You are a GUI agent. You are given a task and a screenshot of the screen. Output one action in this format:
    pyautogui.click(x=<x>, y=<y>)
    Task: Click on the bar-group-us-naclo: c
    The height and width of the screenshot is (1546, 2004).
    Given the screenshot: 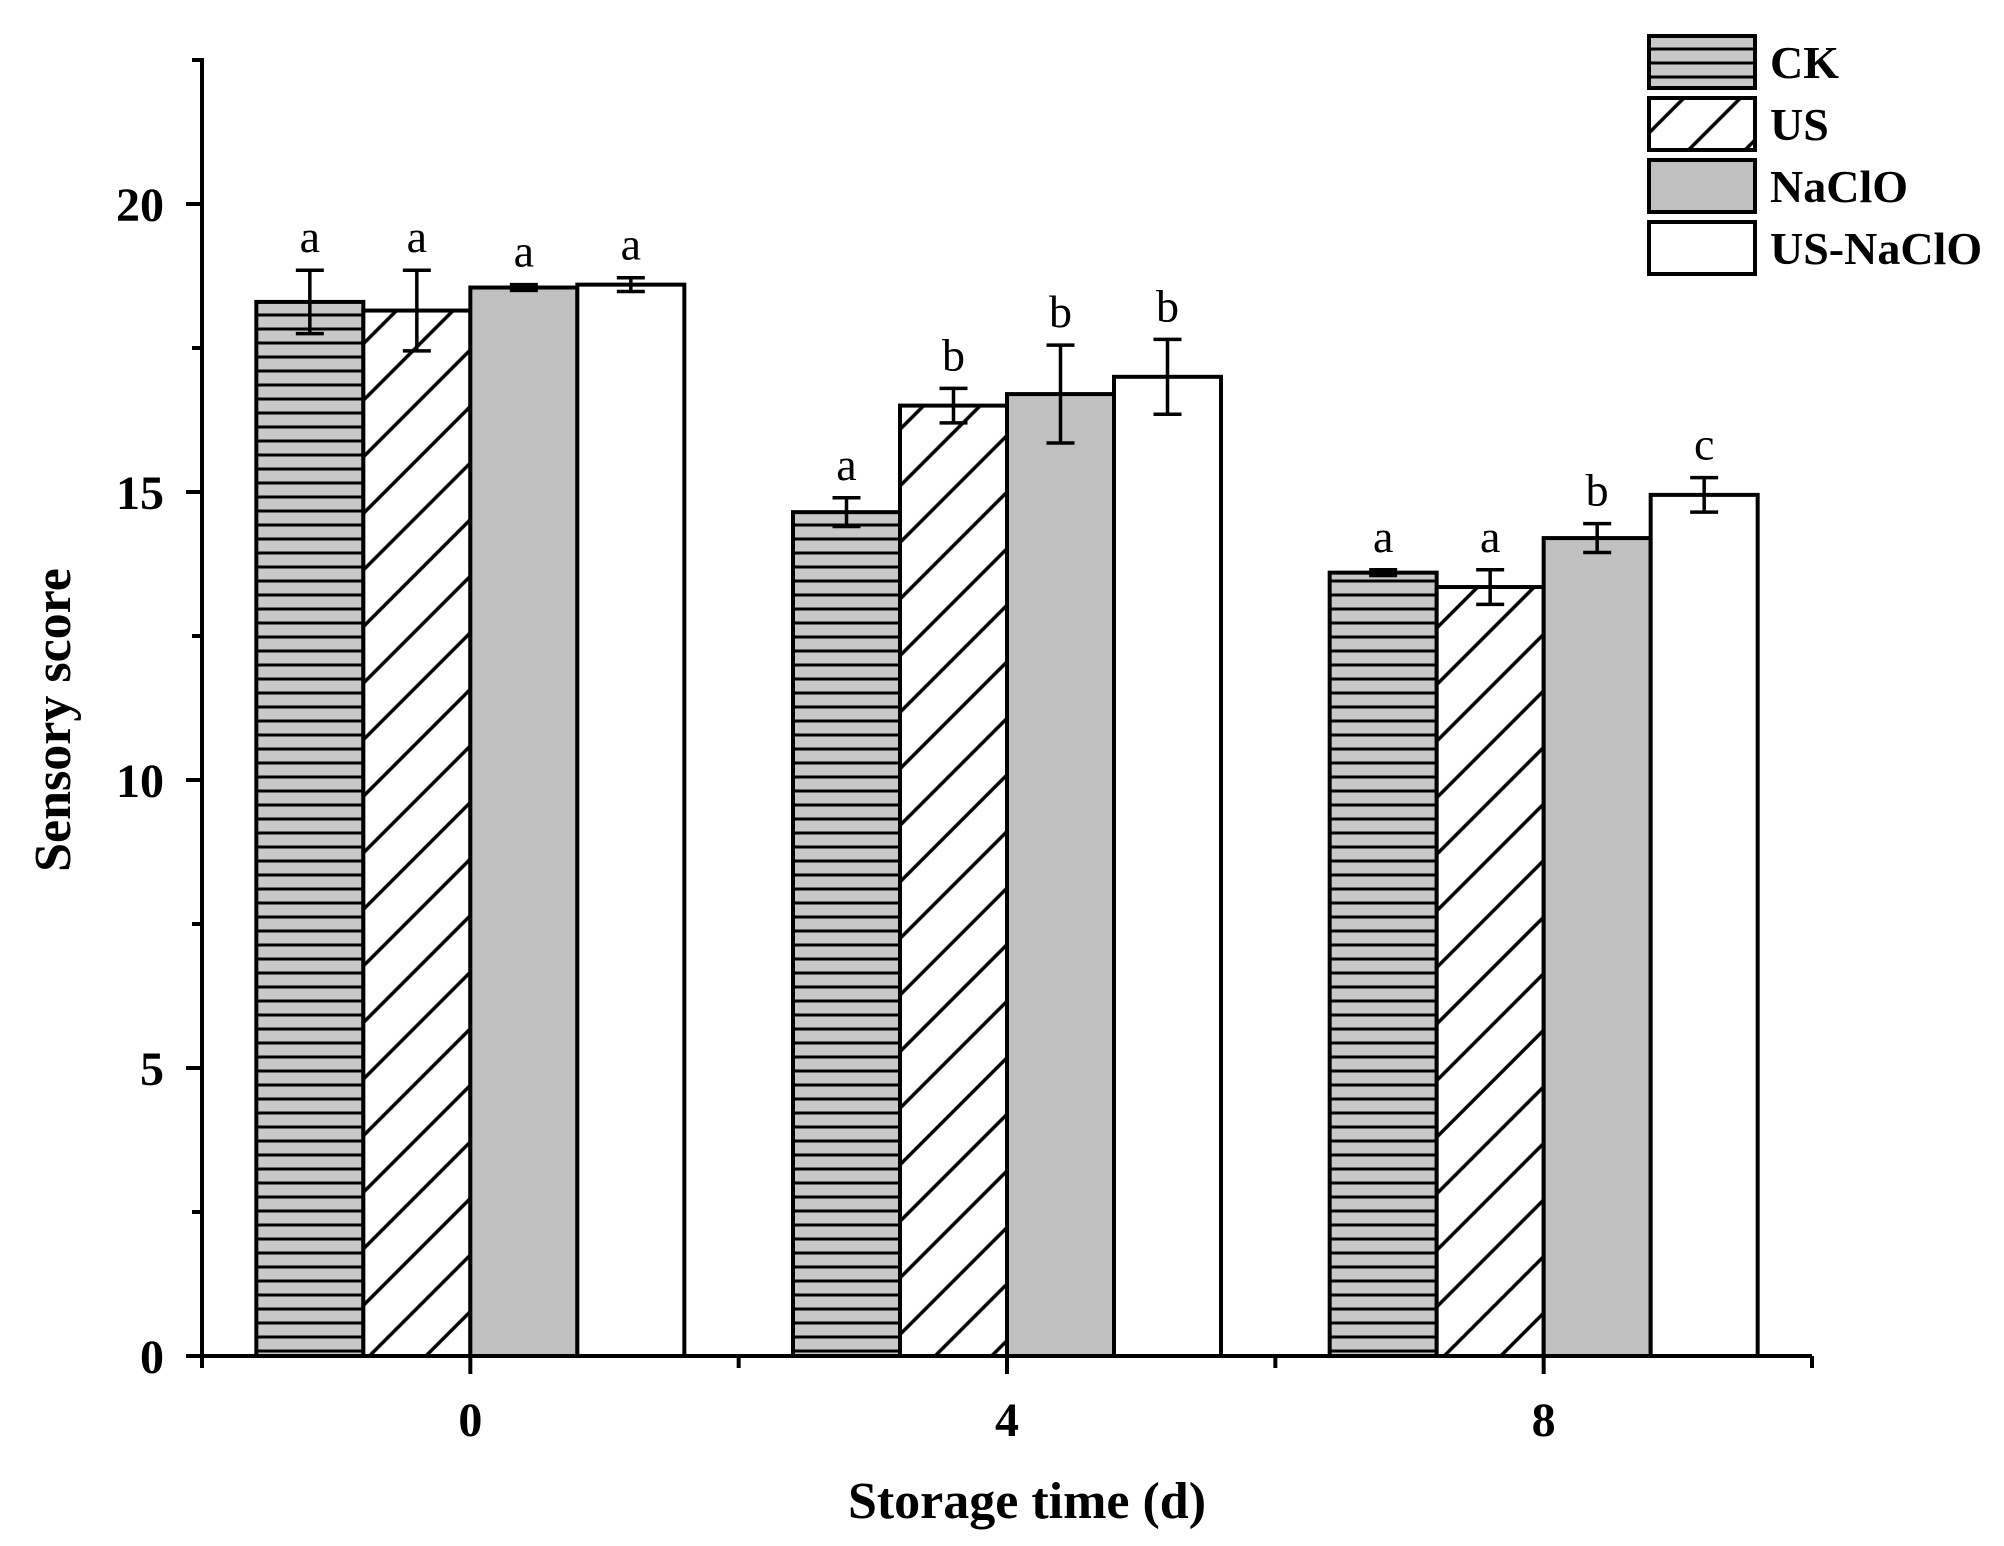 What is the action you would take?
    pyautogui.click(x=1704, y=888)
    